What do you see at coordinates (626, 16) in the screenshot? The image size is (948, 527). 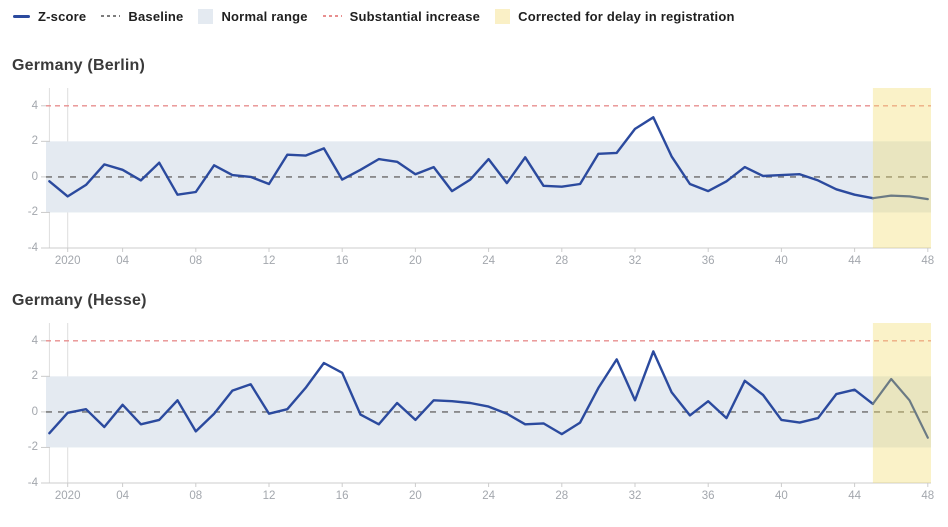 I see `legend-label-corrected: Corrected for delay in registration` at bounding box center [626, 16].